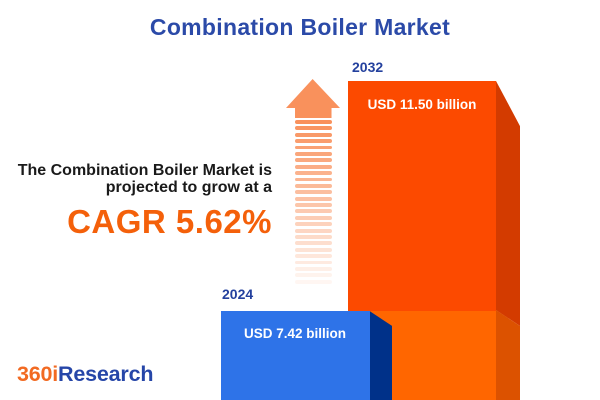 The image size is (600, 400). What do you see at coordinates (422, 196) in the screenshot?
I see `bar-2032-front-face-upper` at bounding box center [422, 196].